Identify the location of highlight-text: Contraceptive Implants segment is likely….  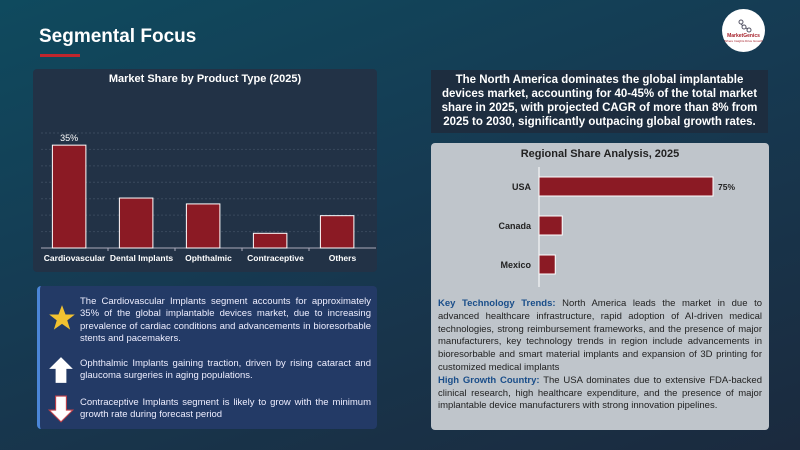
(225, 409).